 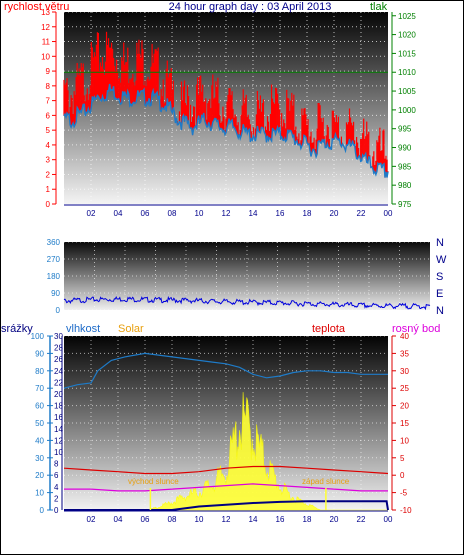 I want to click on climate-x-tick-label: 20, so click(x=334, y=519).